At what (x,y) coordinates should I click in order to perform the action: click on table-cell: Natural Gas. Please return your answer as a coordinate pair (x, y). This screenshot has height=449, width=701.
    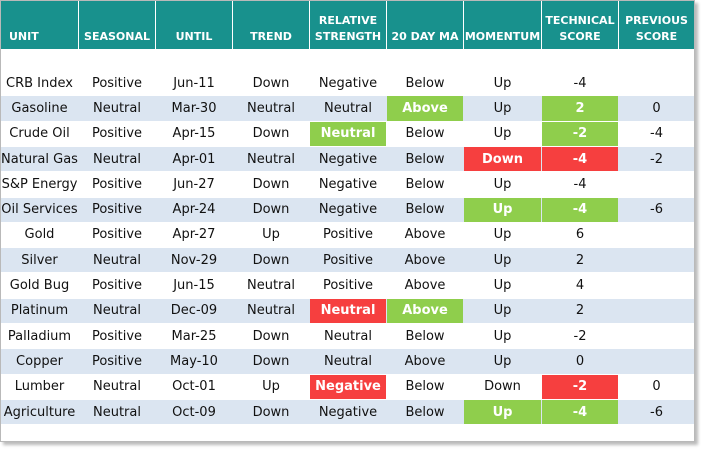
    Looking at the image, I should click on (39, 159).